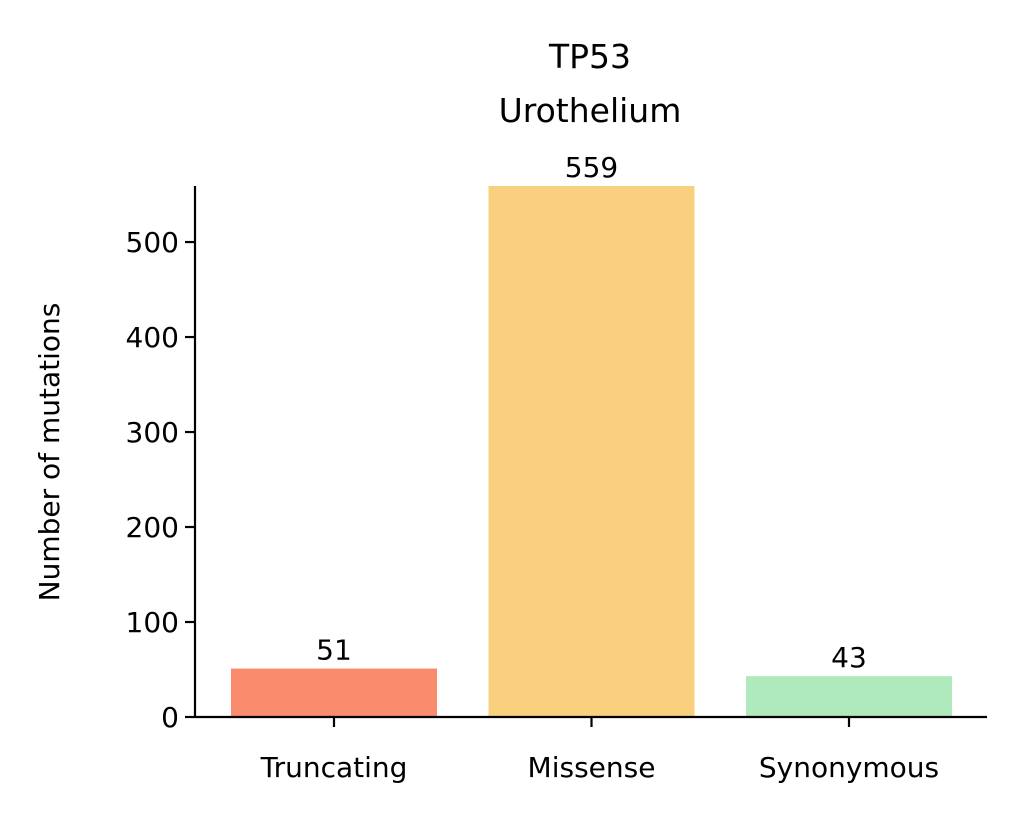  Describe the element at coordinates (152, 622) in the screenshot. I see `y-tick-label-100: 100` at that location.